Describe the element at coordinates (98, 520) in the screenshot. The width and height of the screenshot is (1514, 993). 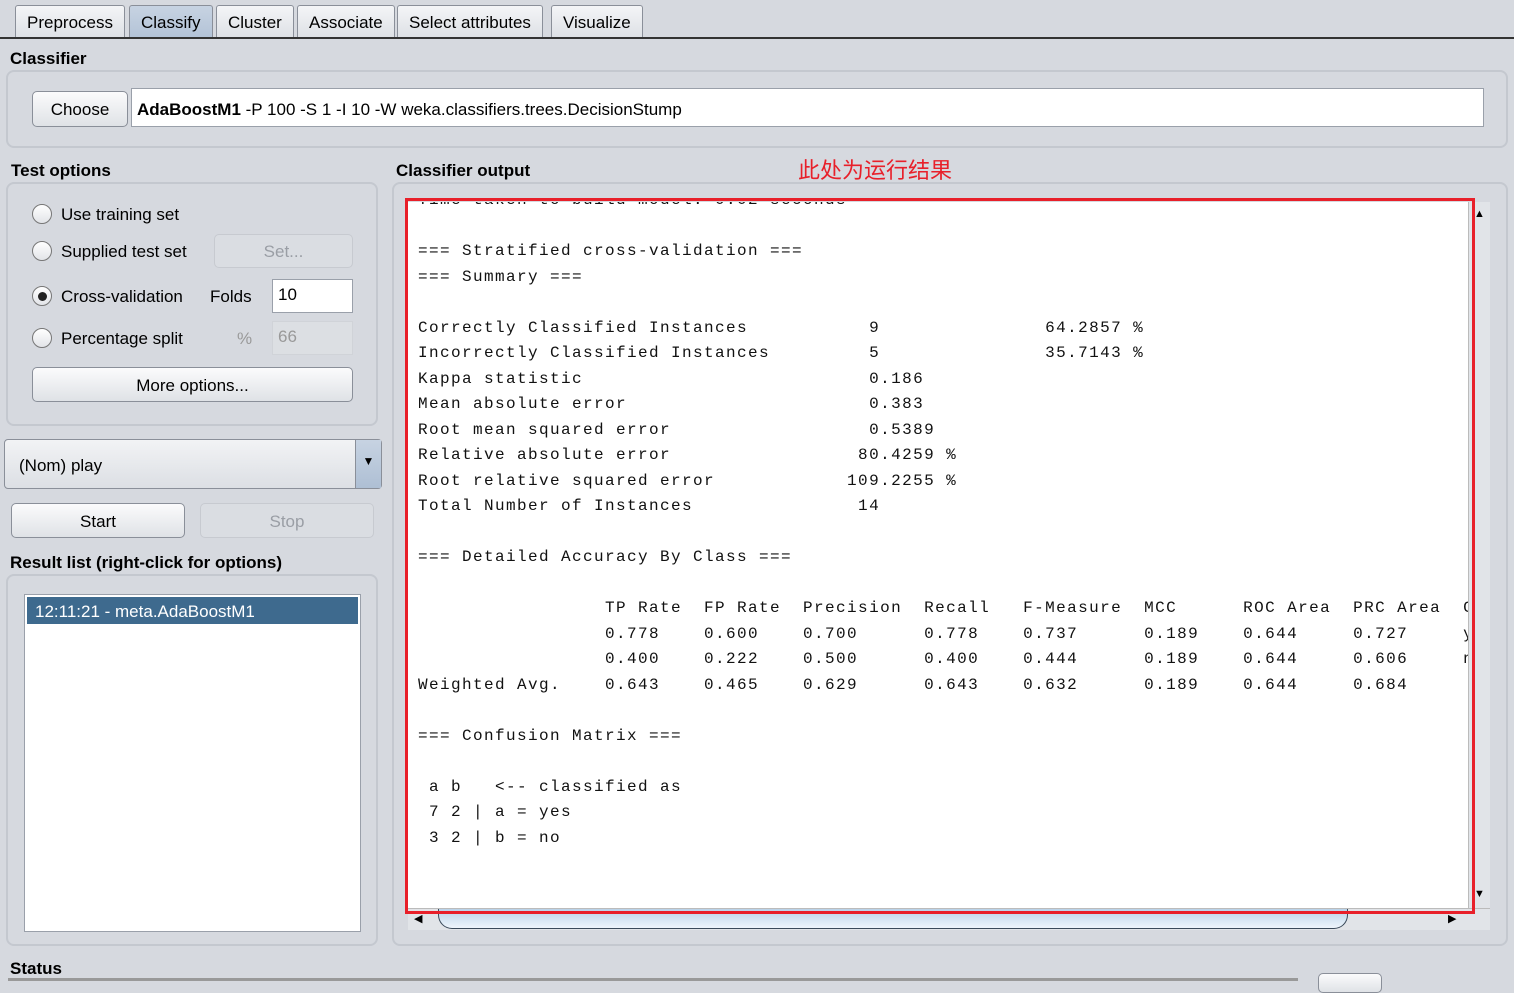
I see `start-button: Start` at that location.